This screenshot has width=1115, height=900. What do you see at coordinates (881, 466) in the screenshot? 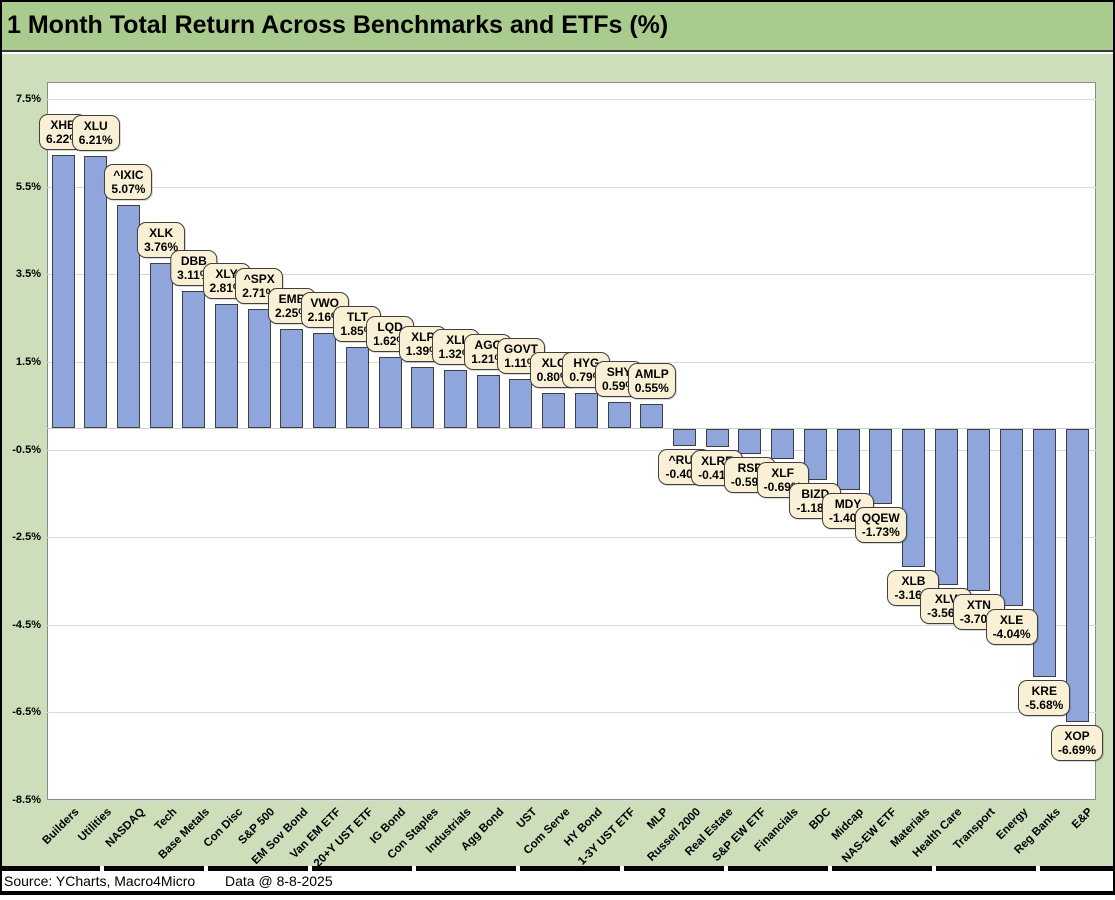
I see `bar-QQEW` at bounding box center [881, 466].